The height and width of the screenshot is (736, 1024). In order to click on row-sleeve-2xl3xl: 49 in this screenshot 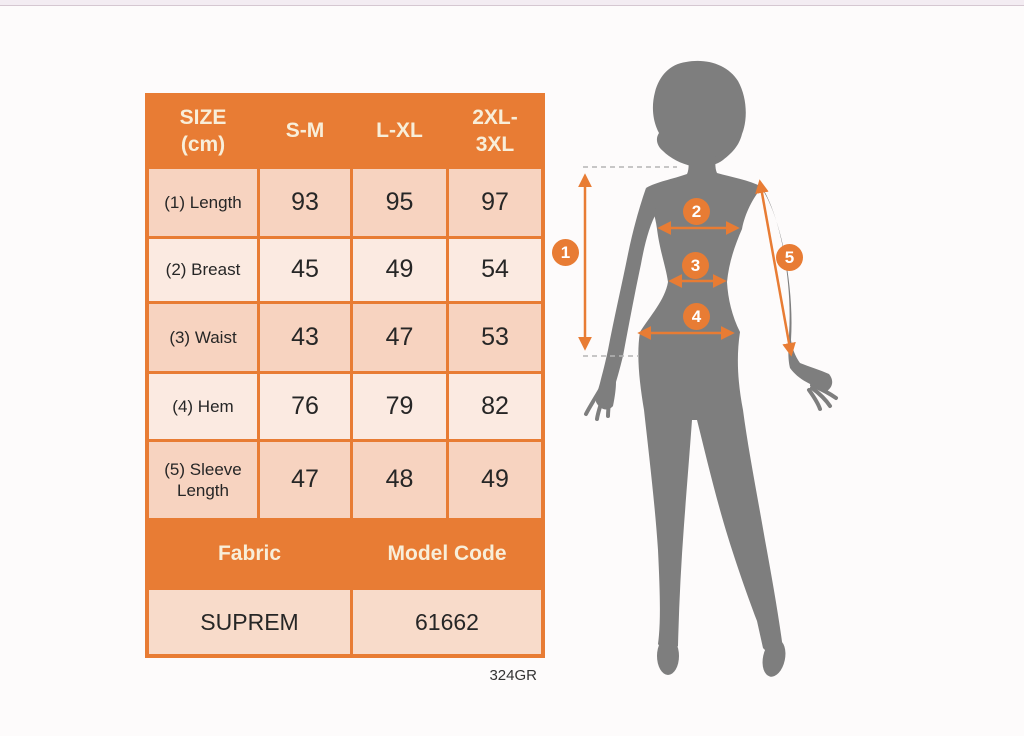, I will do `click(495, 480)`.